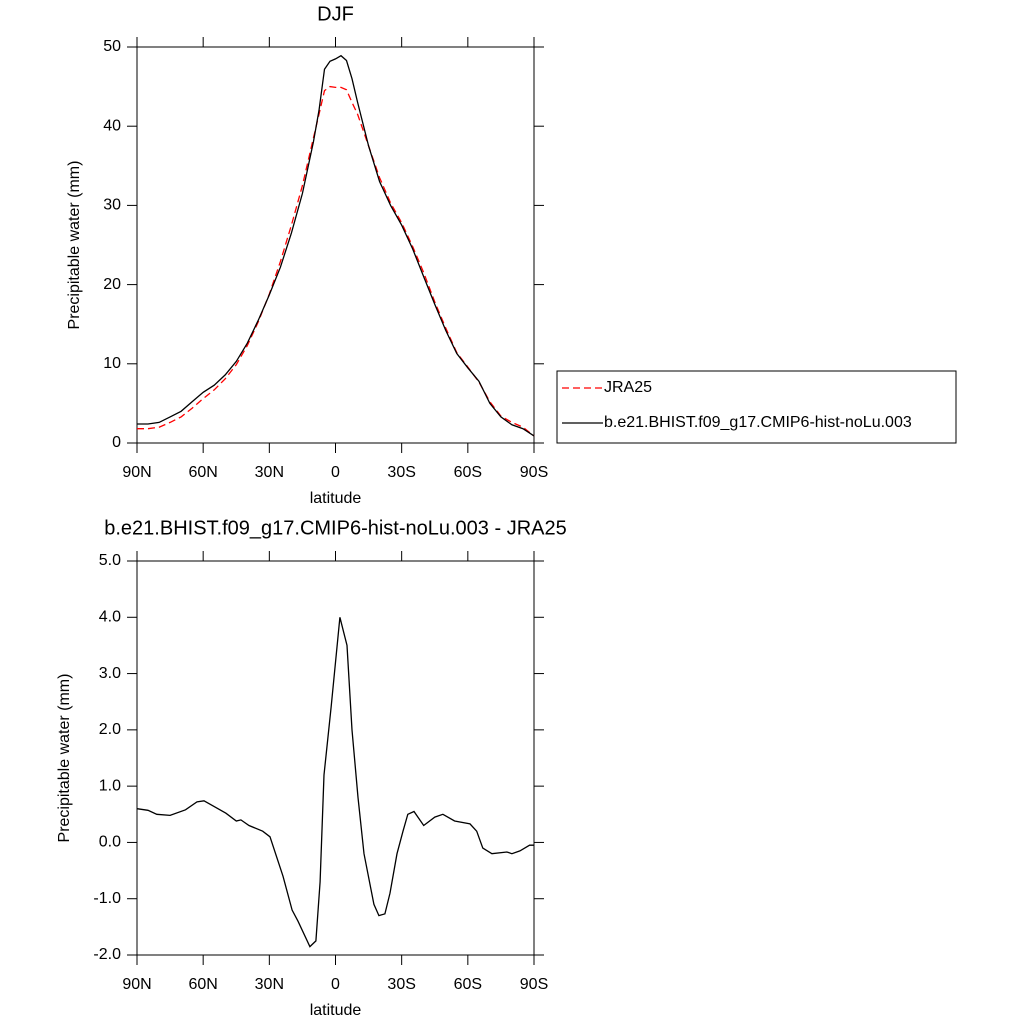 The image size is (1024, 1024). I want to click on y-tick-label: -1.0, so click(107, 898).